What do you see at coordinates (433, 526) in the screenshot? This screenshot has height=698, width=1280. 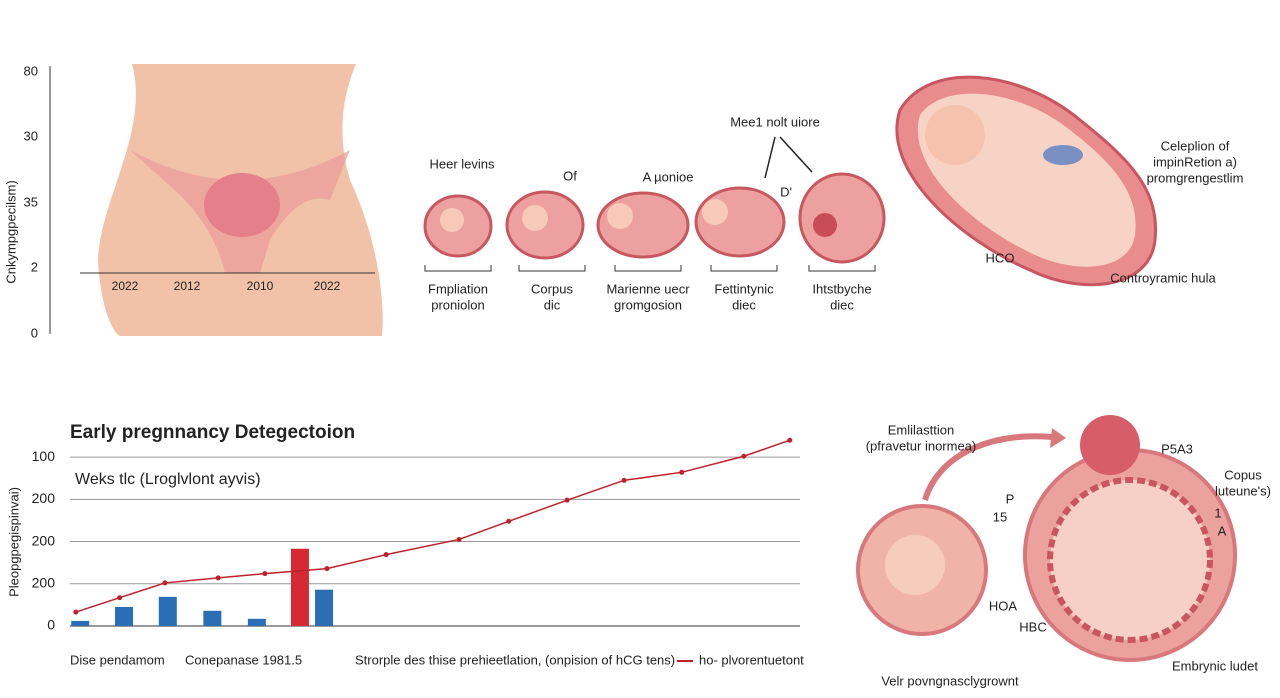 I see `line` at bounding box center [433, 526].